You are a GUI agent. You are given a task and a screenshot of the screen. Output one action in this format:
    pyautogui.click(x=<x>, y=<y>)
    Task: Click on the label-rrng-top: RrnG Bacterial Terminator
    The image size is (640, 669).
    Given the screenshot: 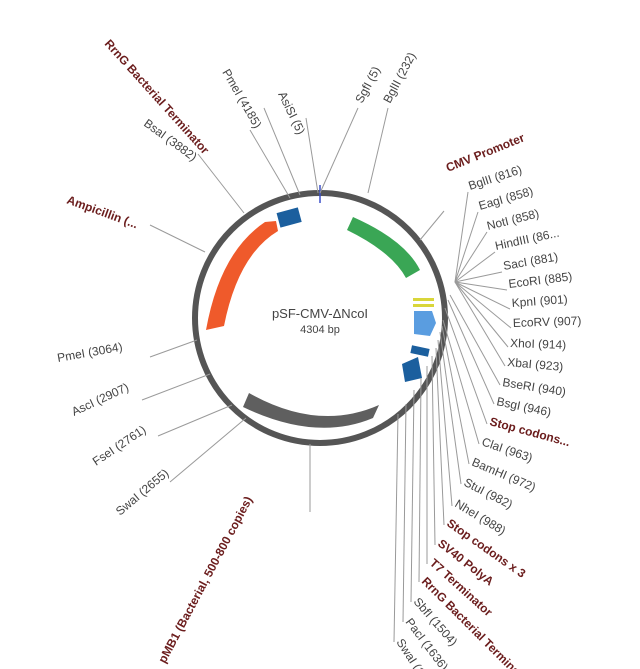 What is the action you would take?
    pyautogui.click(x=157, y=97)
    